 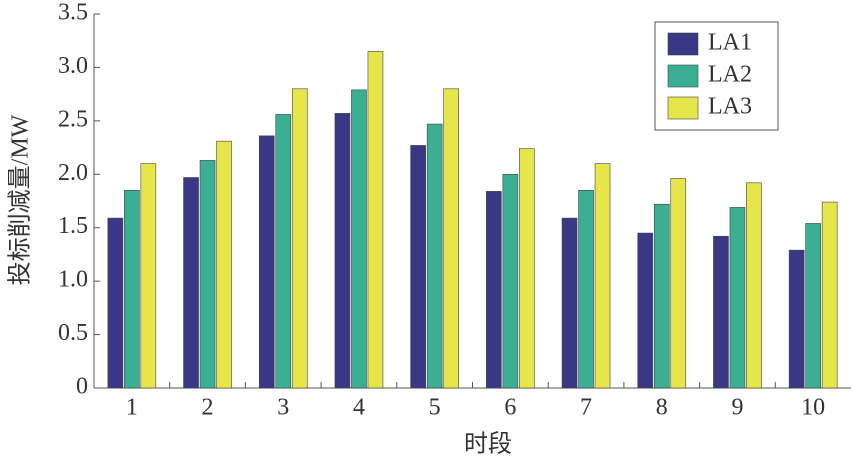 What do you see at coordinates (435, 408) in the screenshot?
I see `x-tick-label: 5` at bounding box center [435, 408].